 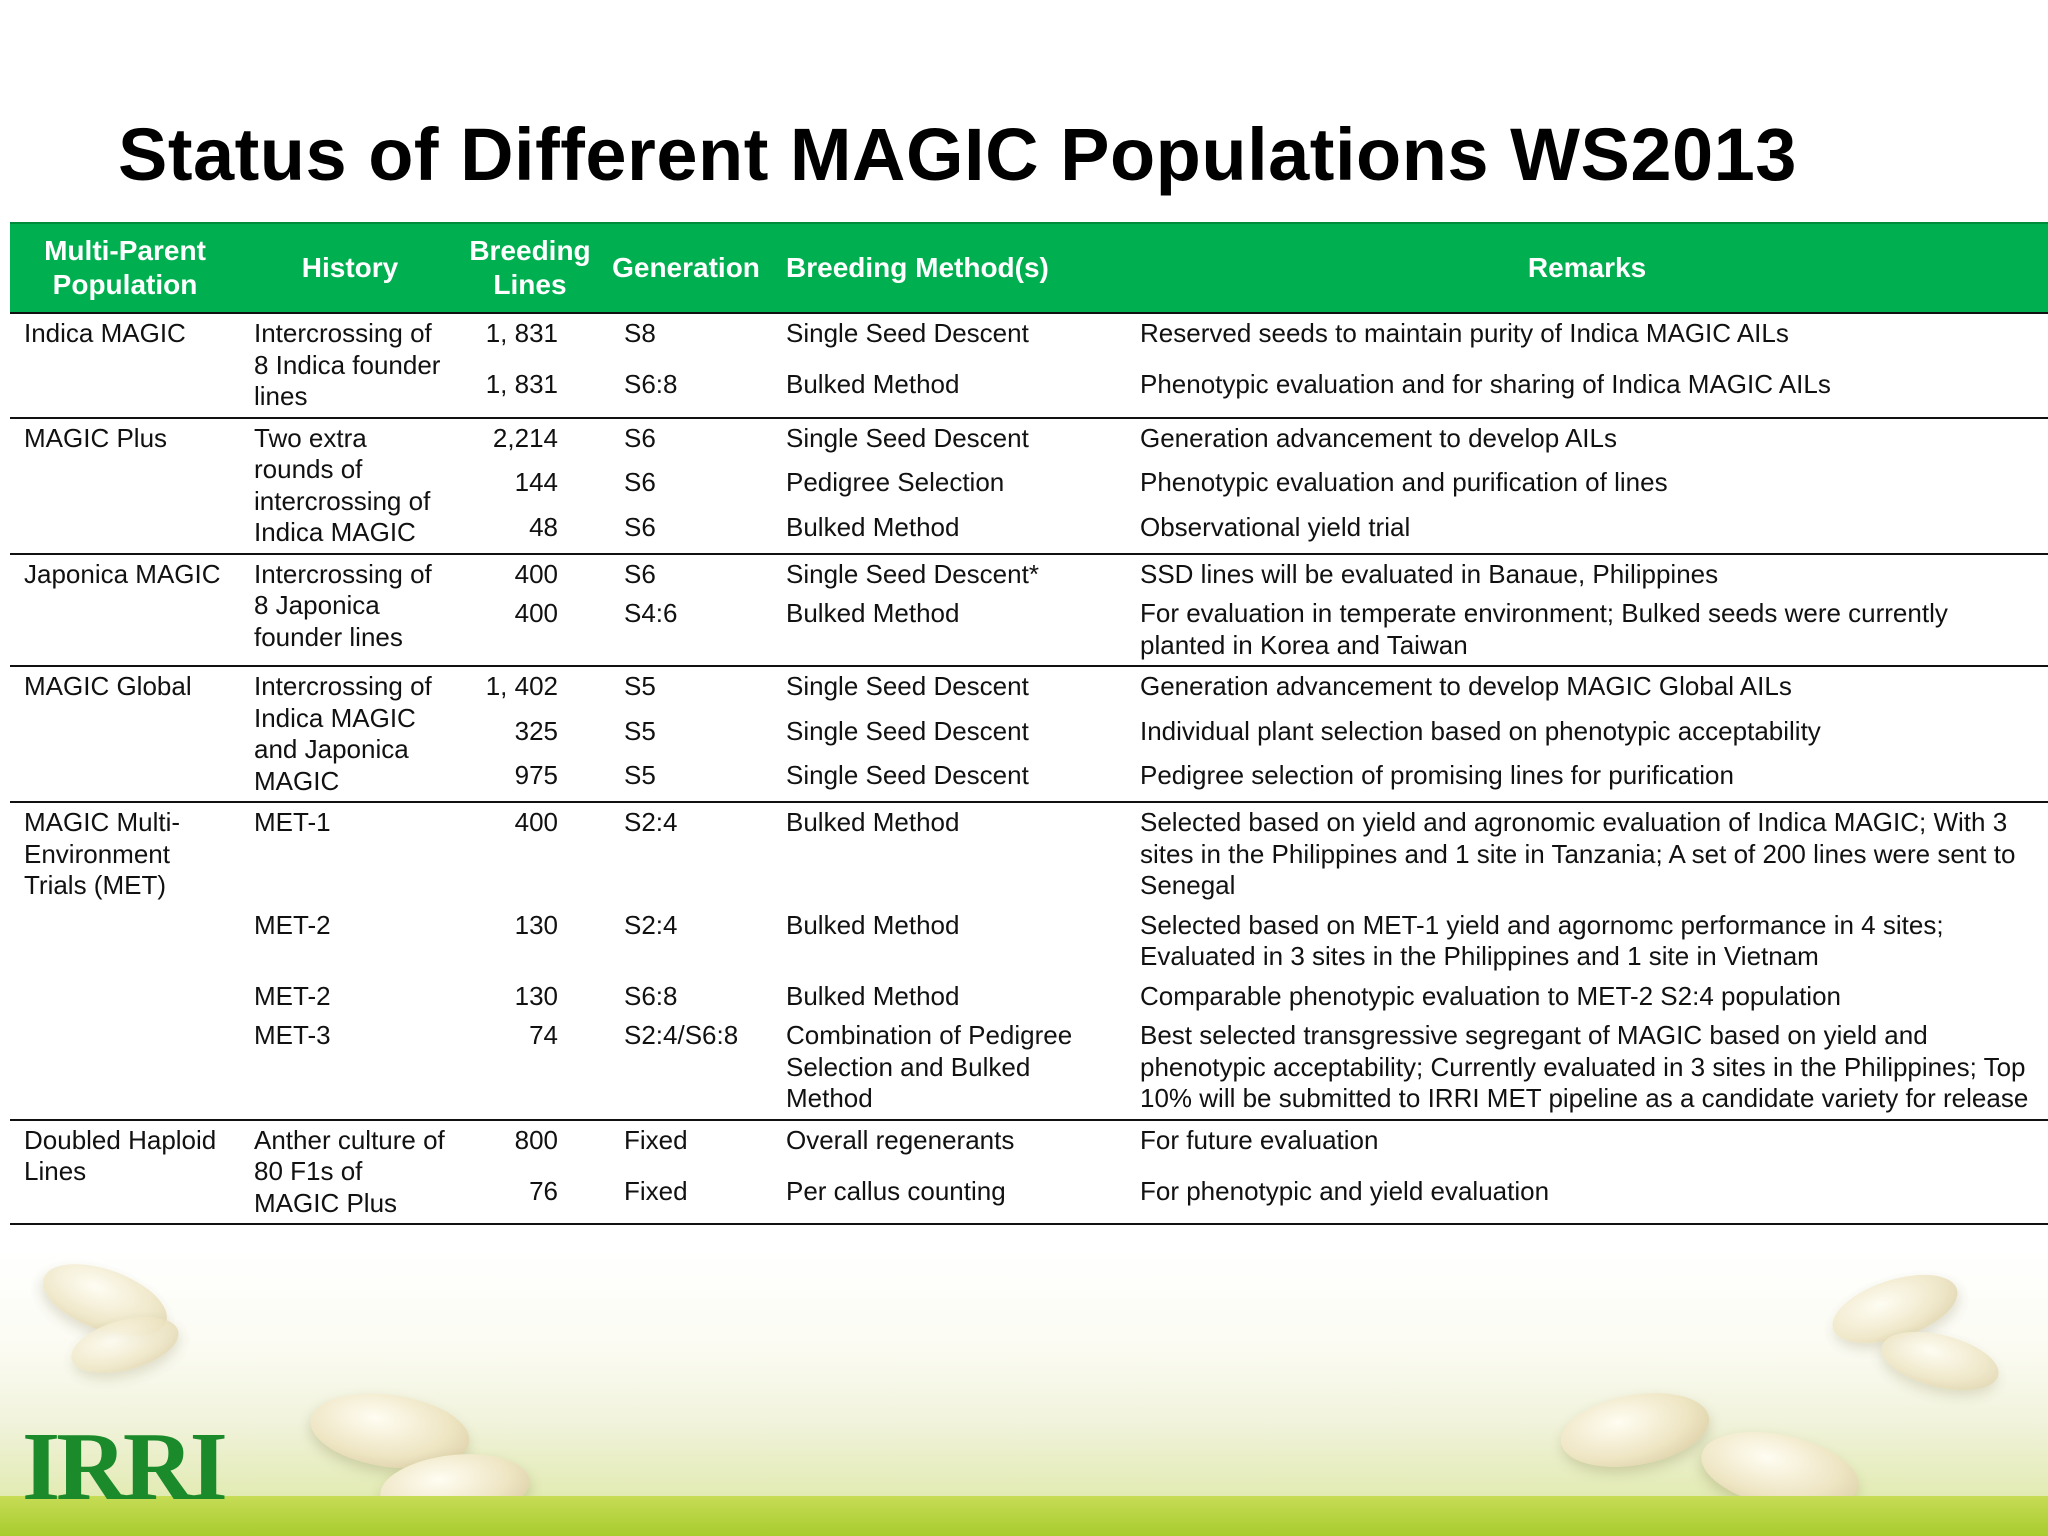 I want to click on population-cell: Indica MAGIC, so click(x=105, y=333).